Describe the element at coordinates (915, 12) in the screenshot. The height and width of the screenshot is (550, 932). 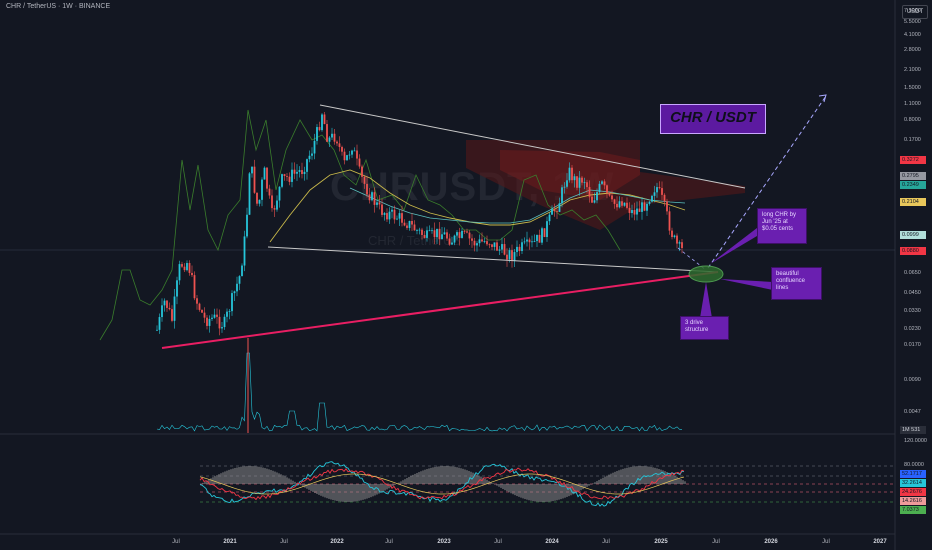
I see `axis-unit-badge: USDT` at that location.